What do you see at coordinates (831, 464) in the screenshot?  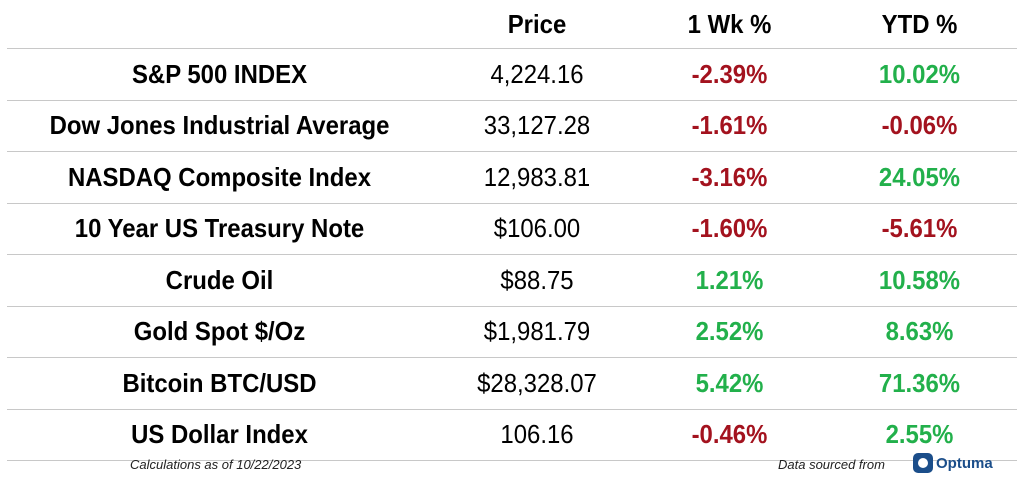 I see `data-source-note: Data sourced from` at bounding box center [831, 464].